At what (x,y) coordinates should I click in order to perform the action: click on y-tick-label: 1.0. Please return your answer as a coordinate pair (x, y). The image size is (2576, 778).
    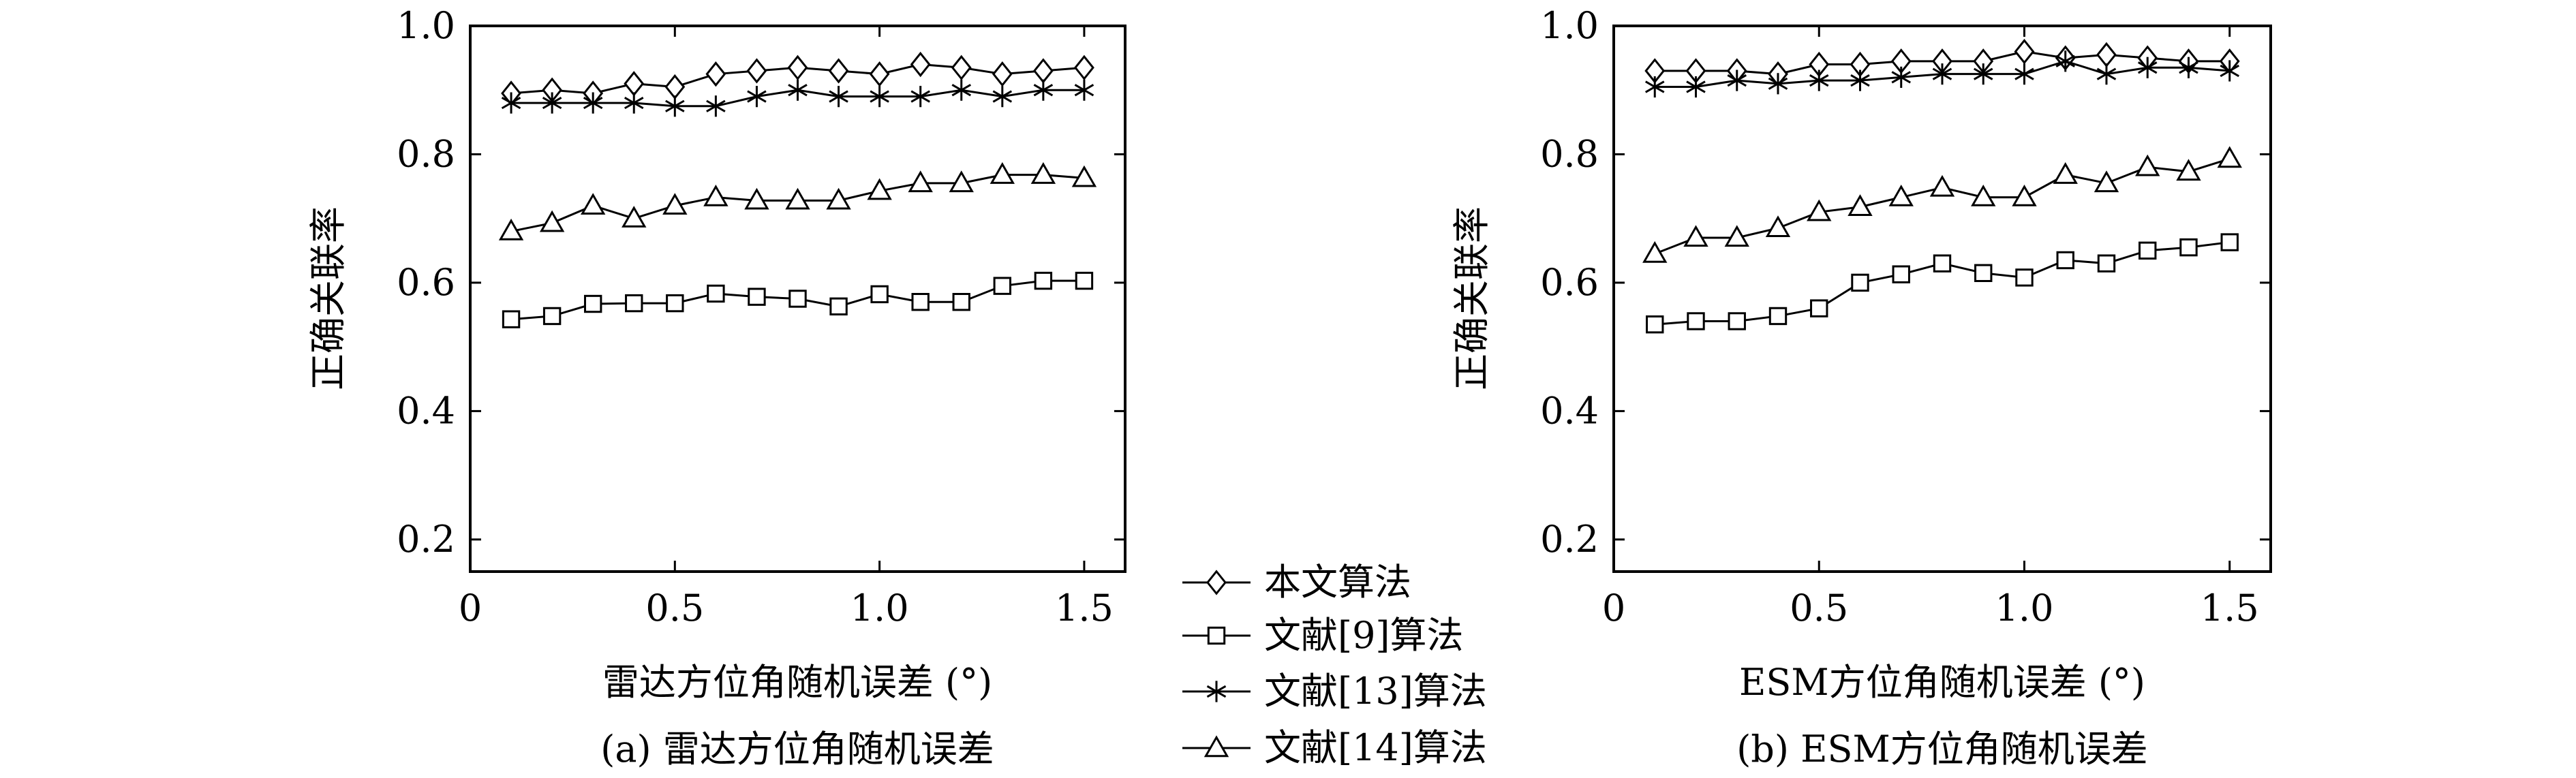
    Looking at the image, I should click on (426, 25).